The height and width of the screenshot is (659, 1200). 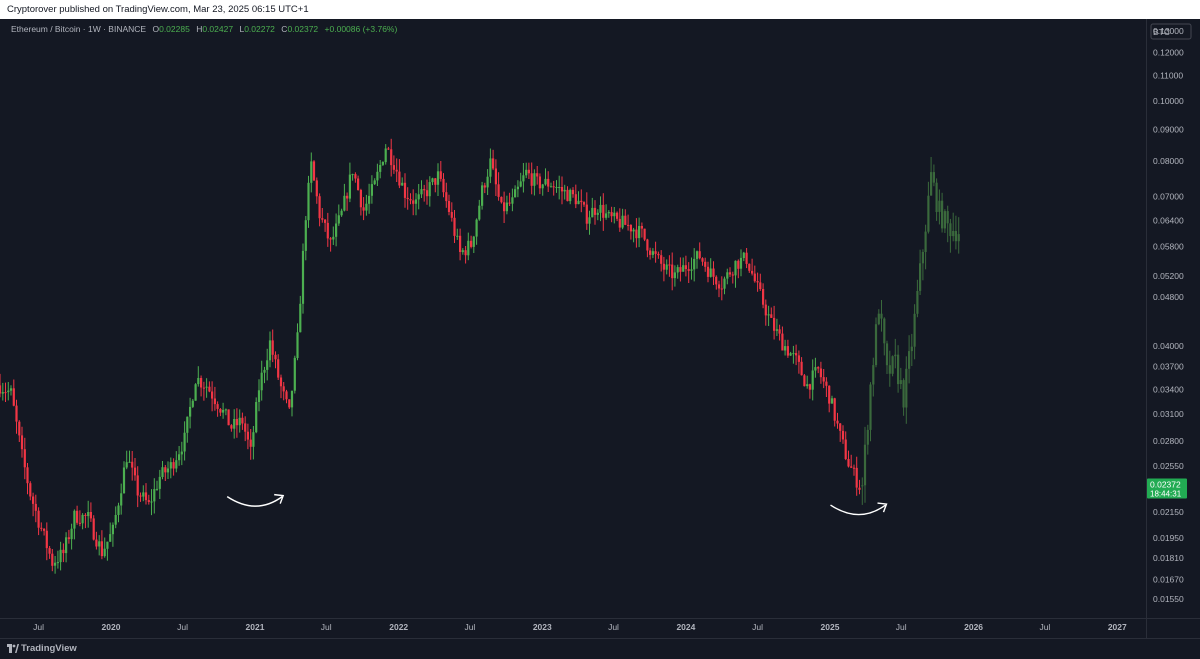 What do you see at coordinates (49, 648) in the screenshot?
I see `tradingview-brand: TradingView` at bounding box center [49, 648].